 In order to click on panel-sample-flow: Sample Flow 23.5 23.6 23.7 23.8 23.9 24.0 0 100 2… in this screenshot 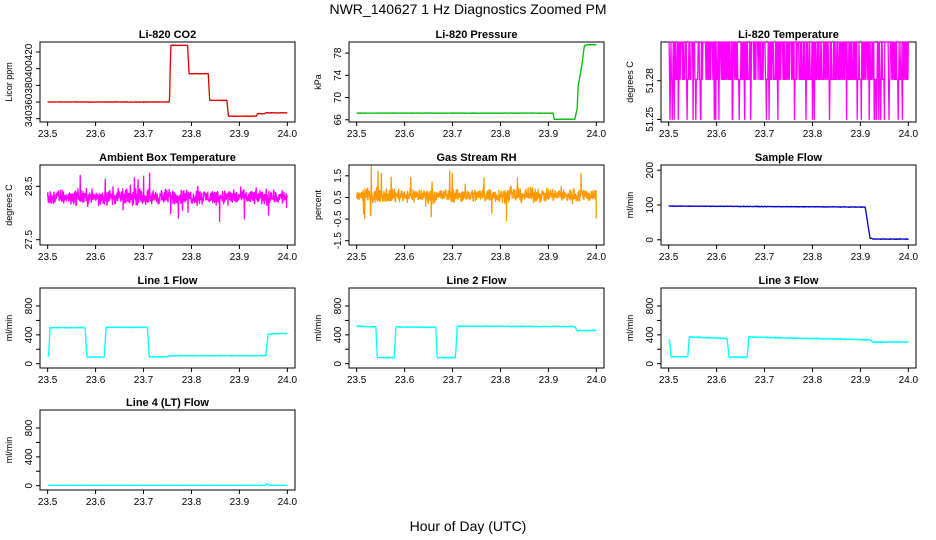, I will do `click(772, 207)`.